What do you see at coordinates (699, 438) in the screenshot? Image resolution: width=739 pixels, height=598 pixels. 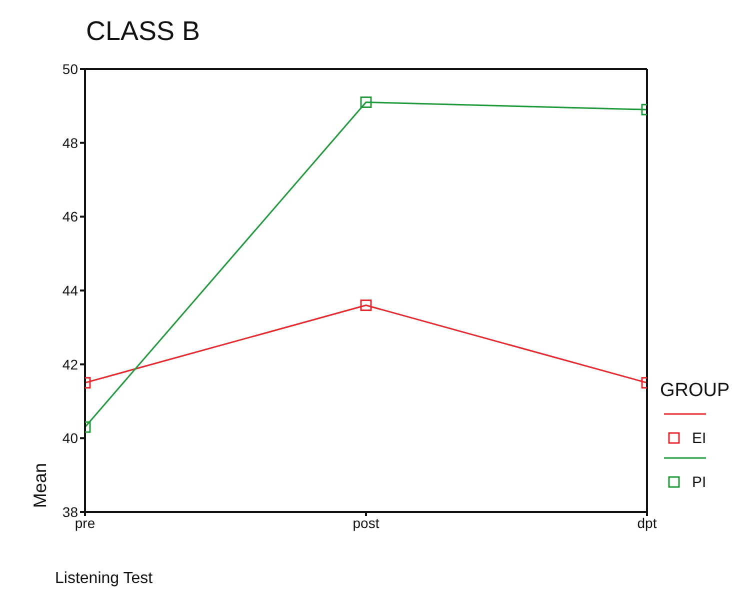 I see `legend-label: EI` at bounding box center [699, 438].